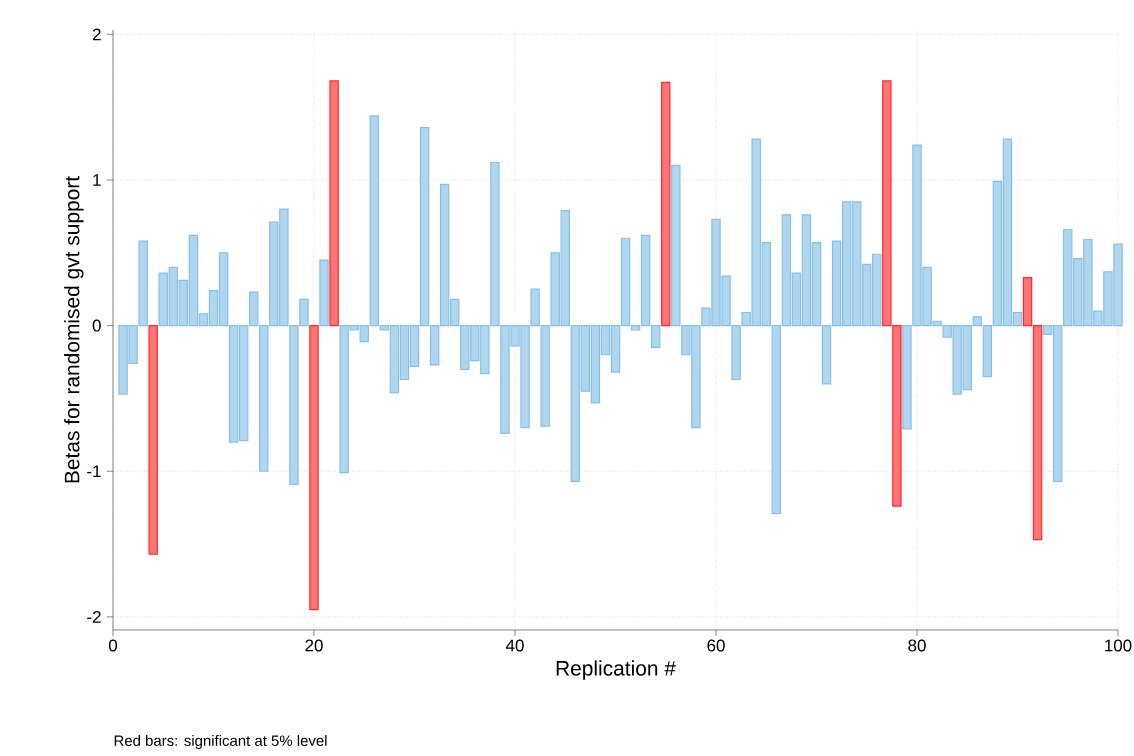 The width and height of the screenshot is (1134, 756). What do you see at coordinates (96, 34) in the screenshot?
I see `y-tick-label: 2` at bounding box center [96, 34].